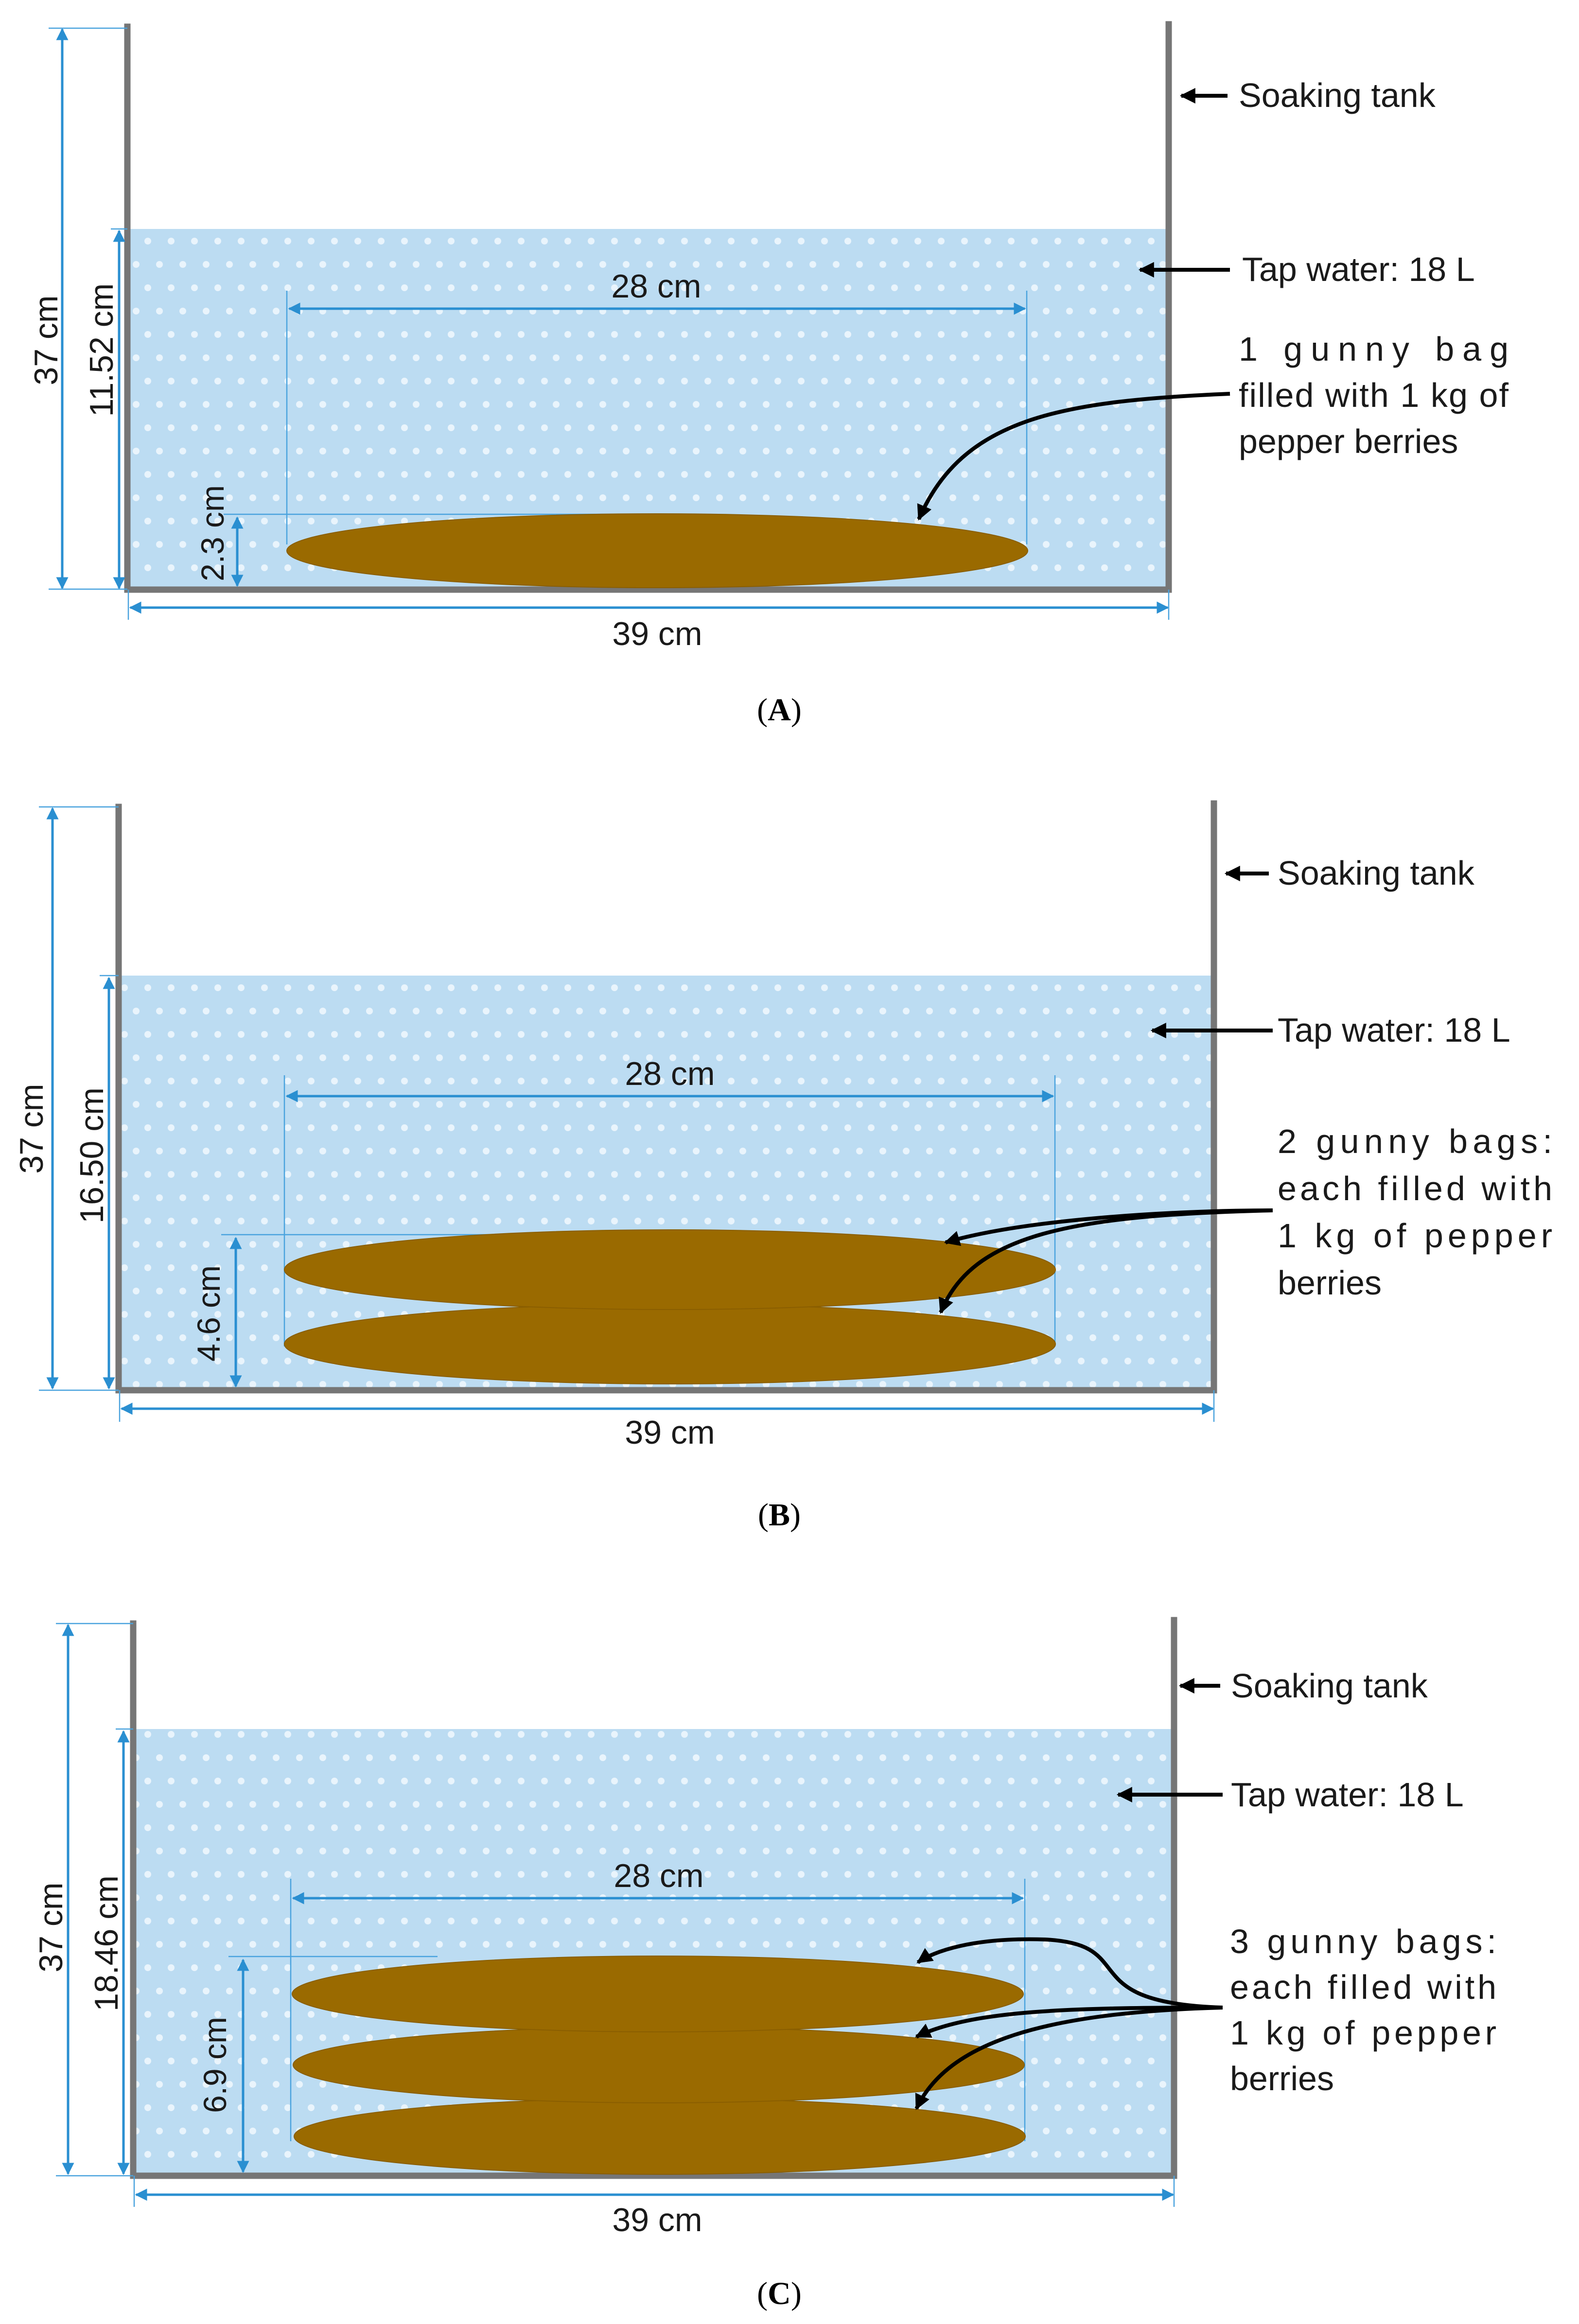  I want to click on water-height-label: 16.50 cm, so click(91, 1155).